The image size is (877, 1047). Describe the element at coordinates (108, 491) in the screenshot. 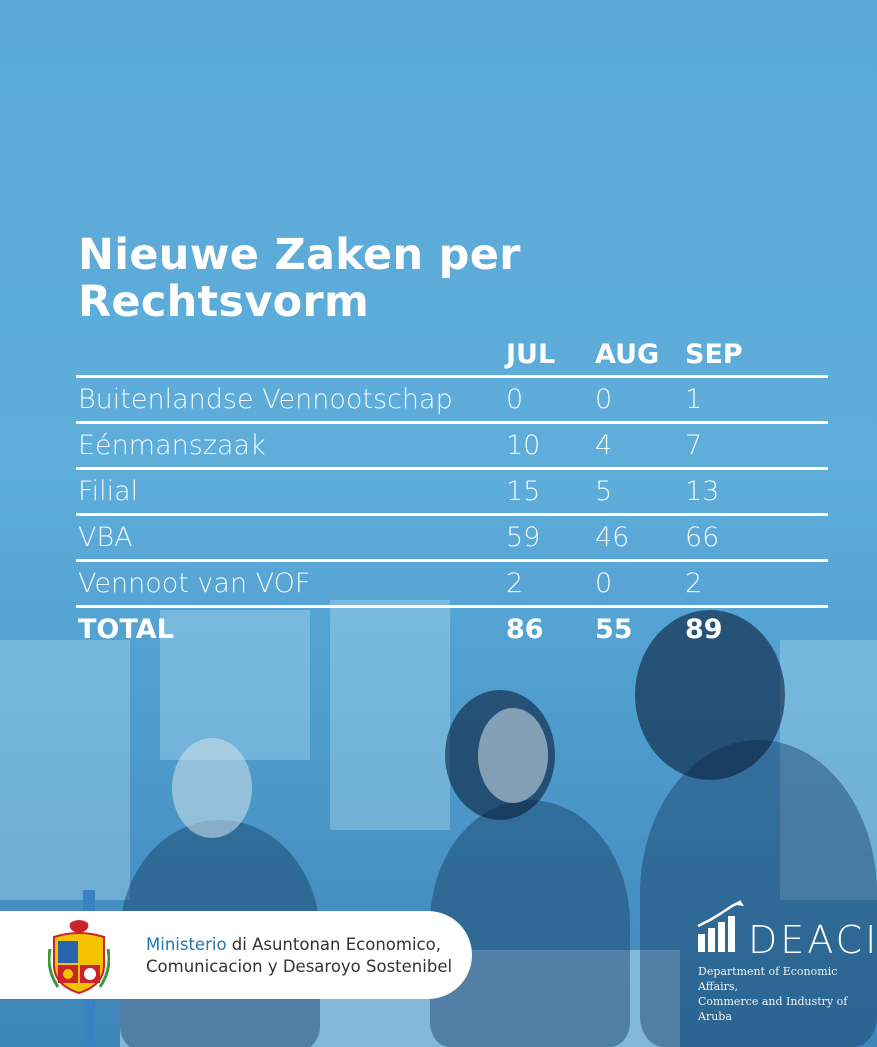

I see `row-label: Filial` at that location.